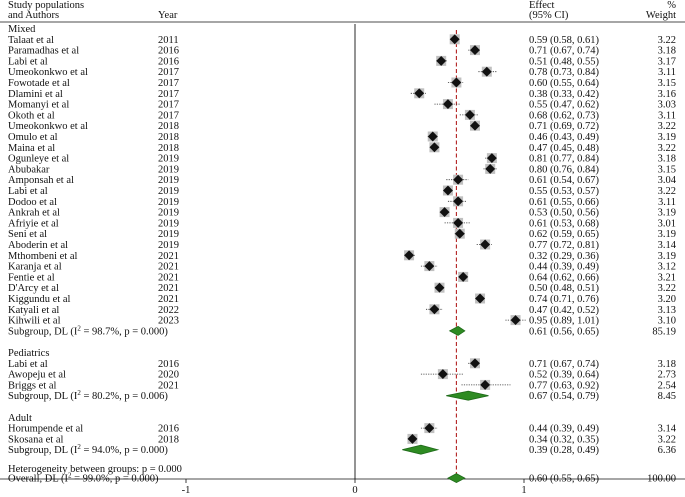  I want to click on study-ci-text: 0.59 (0.58, 0.61), so click(564, 40).